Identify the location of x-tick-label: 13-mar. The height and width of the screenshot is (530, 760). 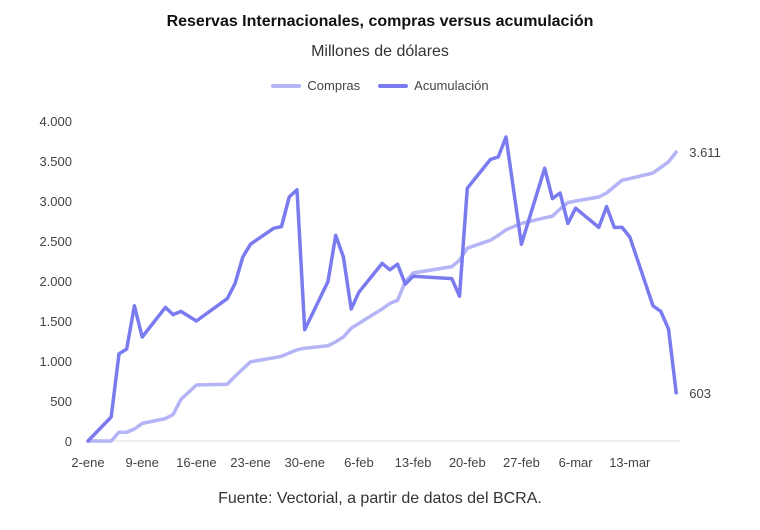
(630, 462).